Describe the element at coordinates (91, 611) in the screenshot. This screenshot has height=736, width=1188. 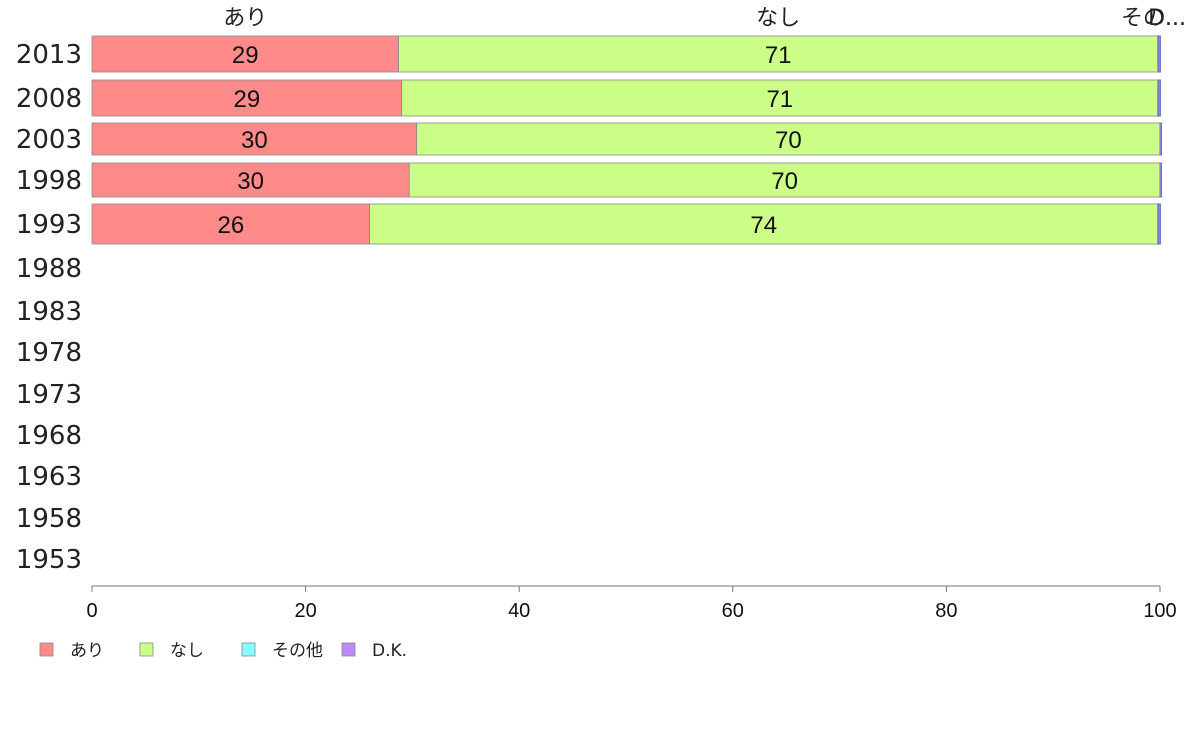
I see `x-tick-label: 0` at that location.